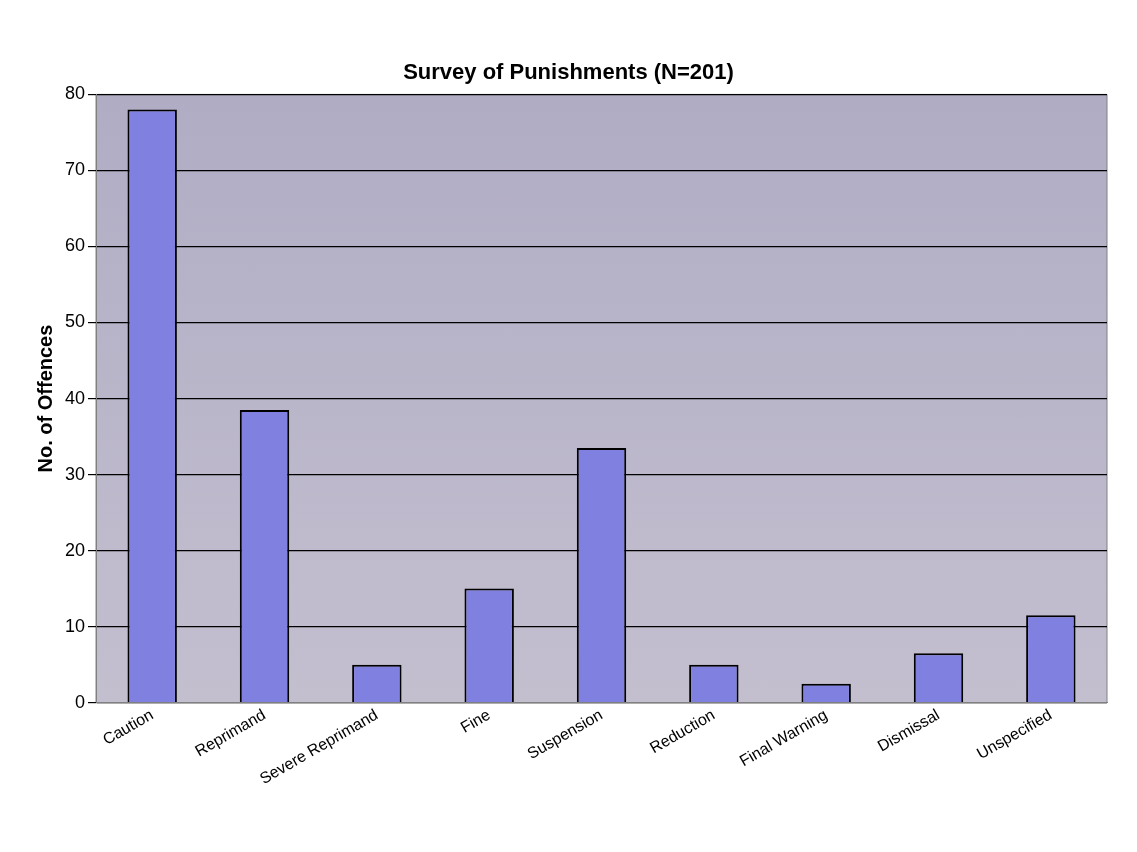 Image resolution: width=1137 pixels, height=852 pixels. What do you see at coordinates (80, 701) in the screenshot?
I see `y-tick-label: 0` at bounding box center [80, 701].